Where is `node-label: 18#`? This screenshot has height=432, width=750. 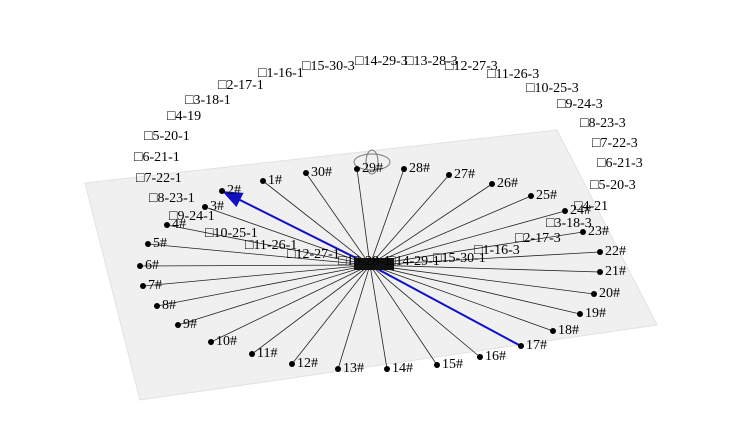 node-label: 18# is located at coordinates (568, 330).